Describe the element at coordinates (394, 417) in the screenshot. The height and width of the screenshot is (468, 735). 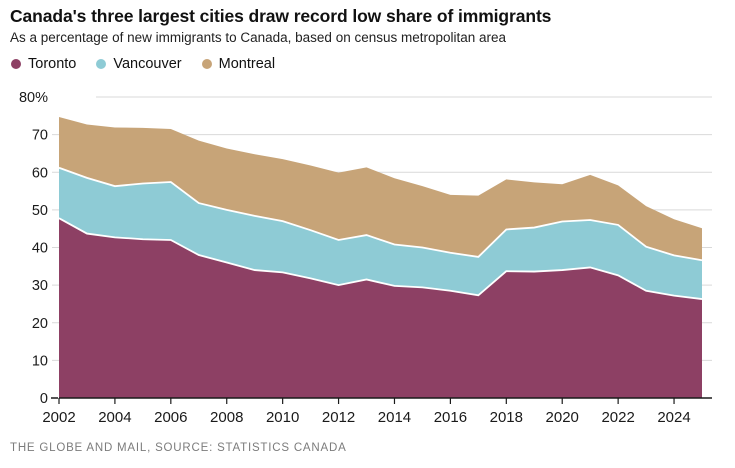
I see `x-tick-label-2014: 2014` at that location.